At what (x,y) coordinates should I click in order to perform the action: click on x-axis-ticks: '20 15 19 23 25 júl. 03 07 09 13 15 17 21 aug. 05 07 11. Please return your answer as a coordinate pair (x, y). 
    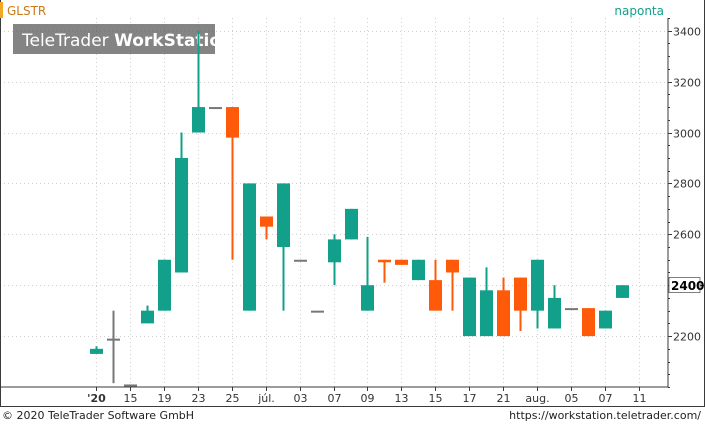
    Looking at the image, I should click on (367, 396).